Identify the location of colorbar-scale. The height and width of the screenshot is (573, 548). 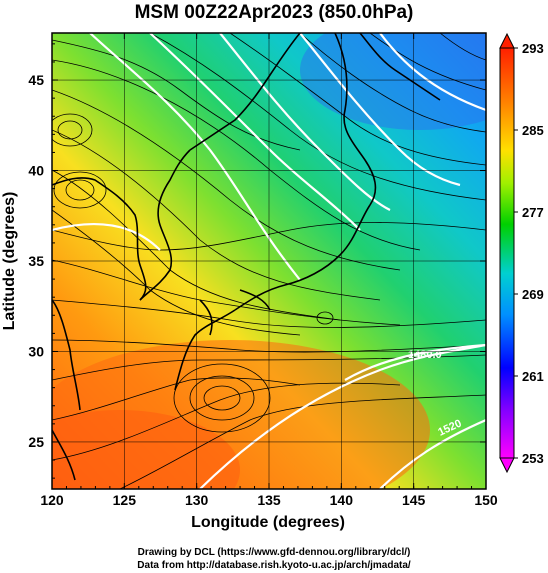
(507, 253).